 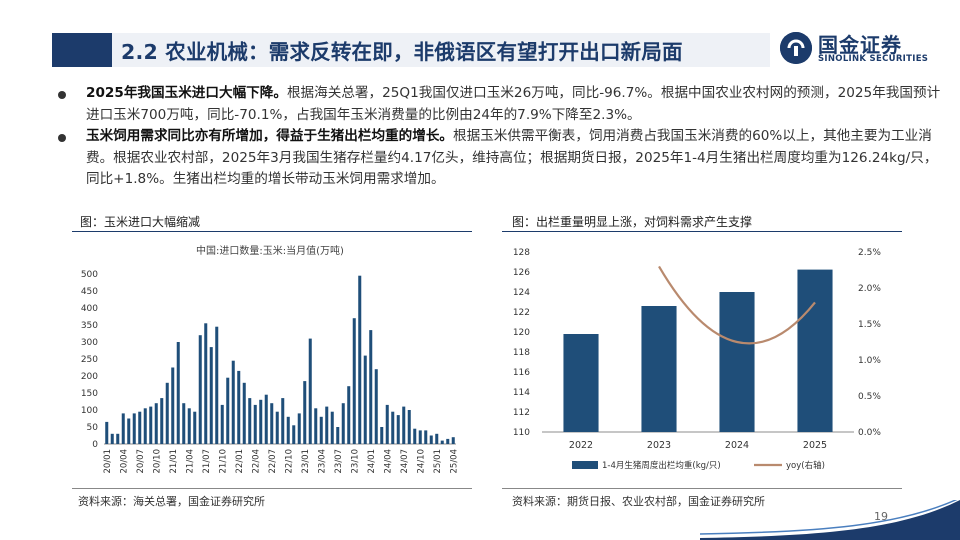 What do you see at coordinates (89, 275) in the screenshot?
I see `y-tick-label: 500` at bounding box center [89, 275].